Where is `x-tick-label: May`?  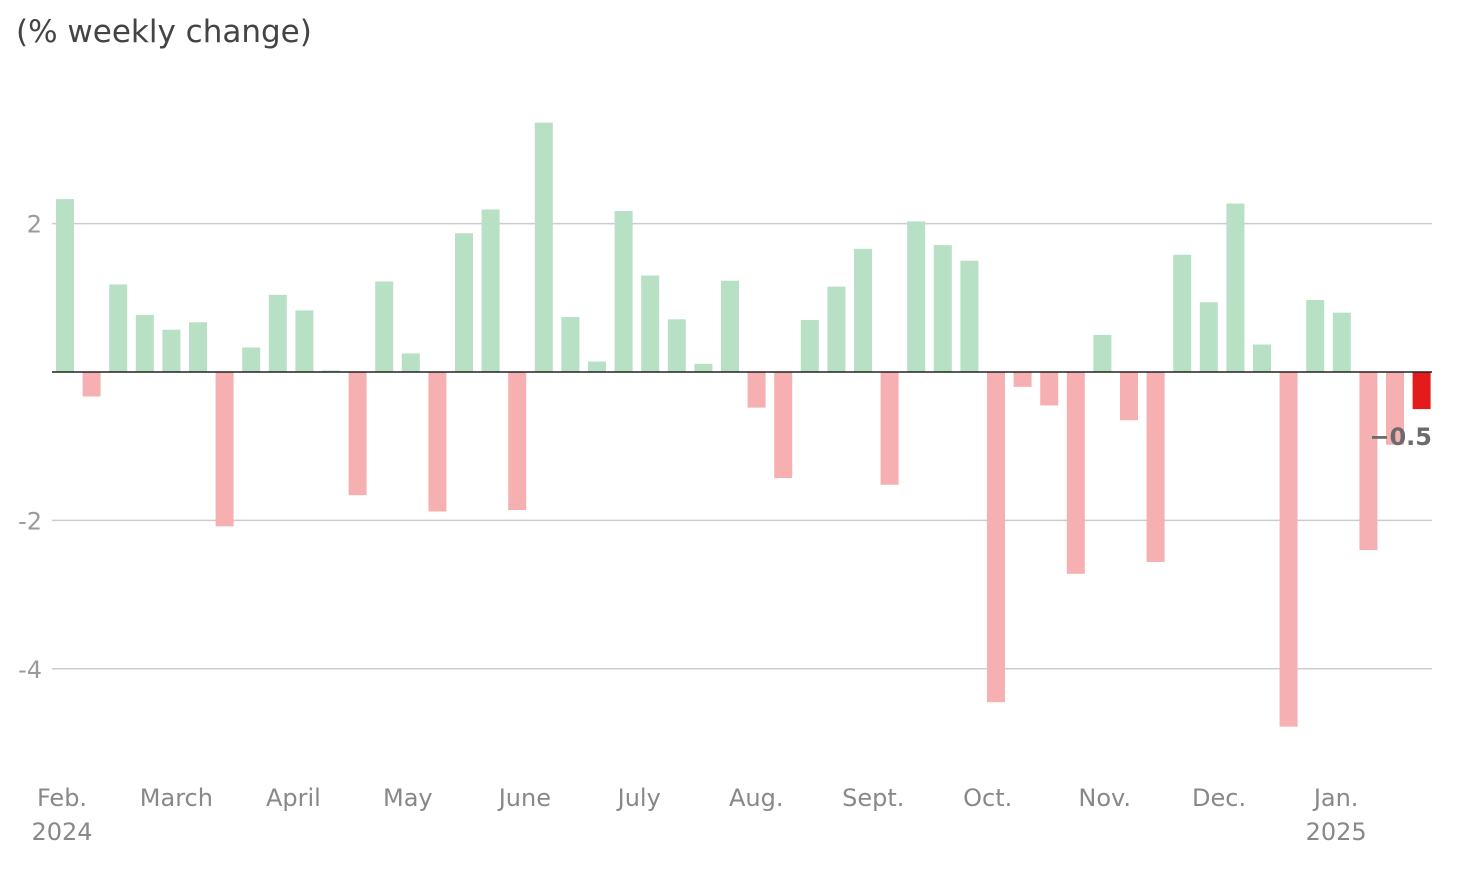 x-tick-label: May is located at coordinates (408, 798).